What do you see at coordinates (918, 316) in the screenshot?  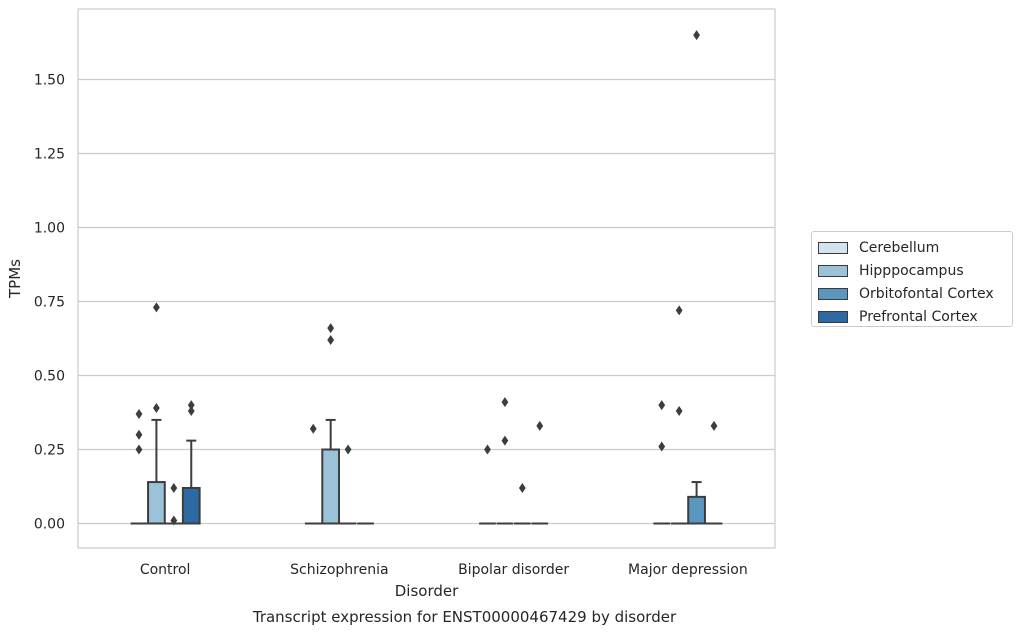 I see `legend-label: Prefrontal Cortex` at bounding box center [918, 316].